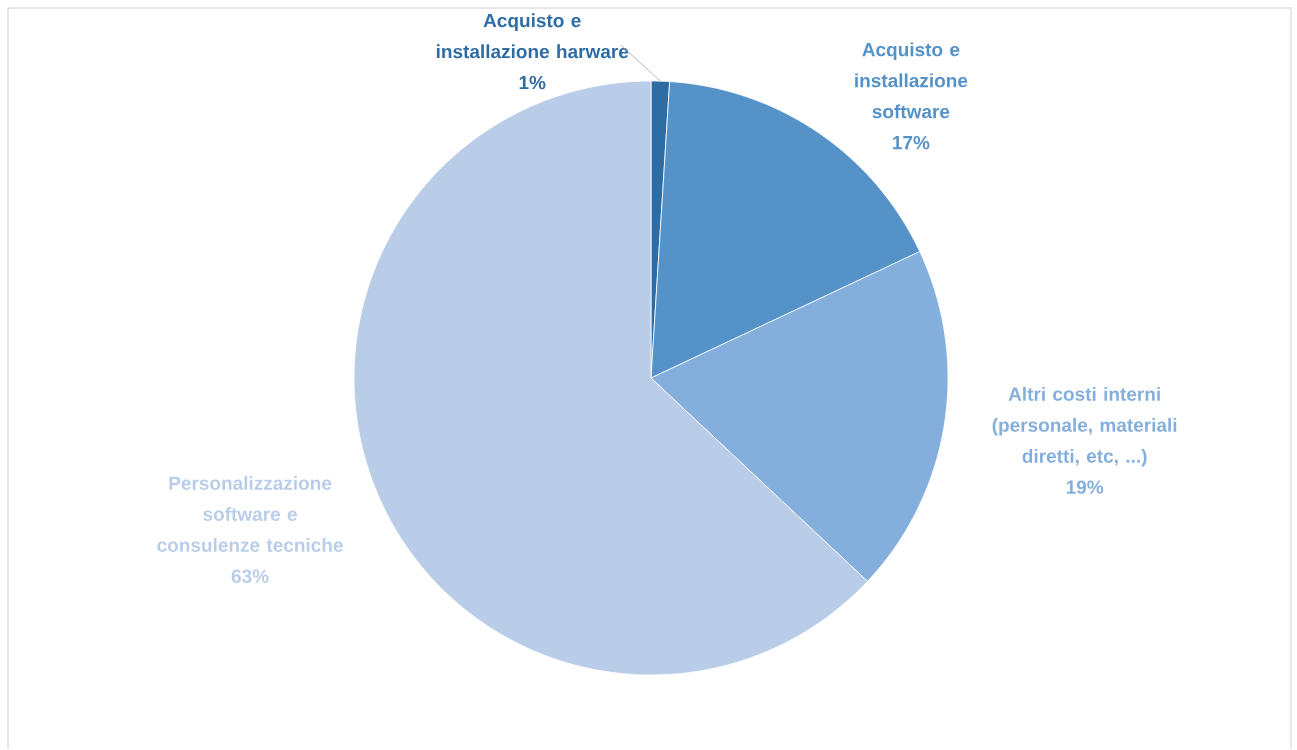 The image size is (1297, 750). What do you see at coordinates (911, 143) in the screenshot?
I see `data-label: 17%` at bounding box center [911, 143].